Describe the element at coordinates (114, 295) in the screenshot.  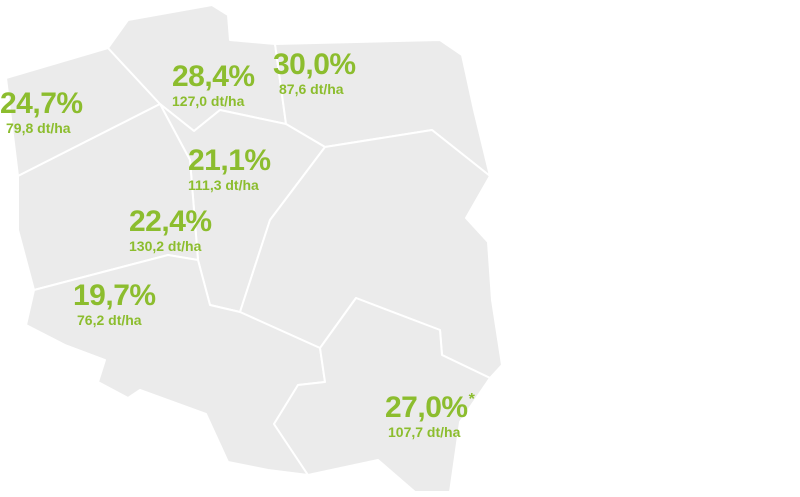
I see `share-percent: 19,7%` at that location.